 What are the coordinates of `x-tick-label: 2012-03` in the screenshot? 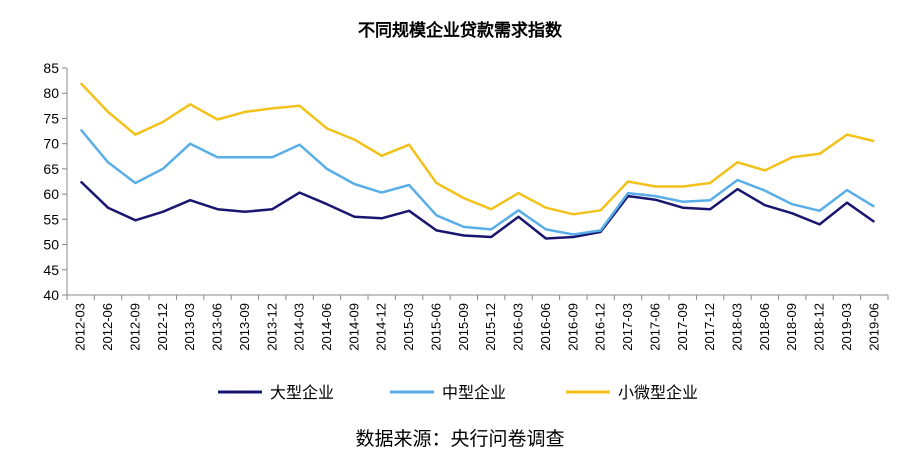 It's located at (80, 327).